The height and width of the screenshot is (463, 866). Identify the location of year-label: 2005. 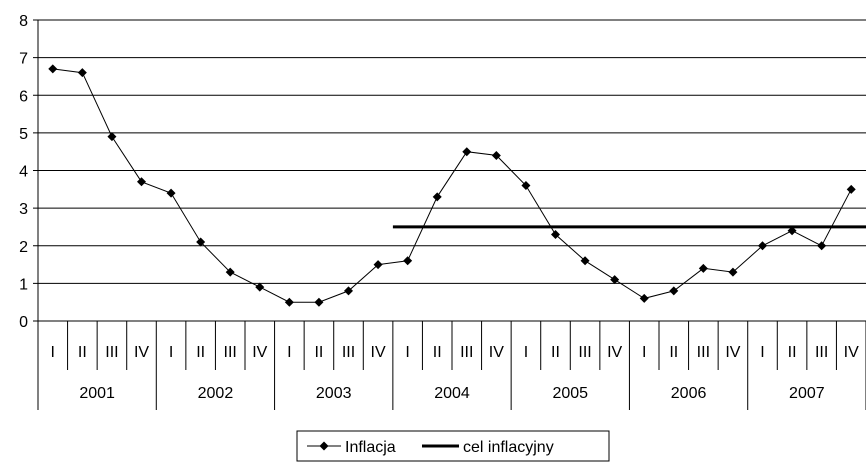
(570, 393).